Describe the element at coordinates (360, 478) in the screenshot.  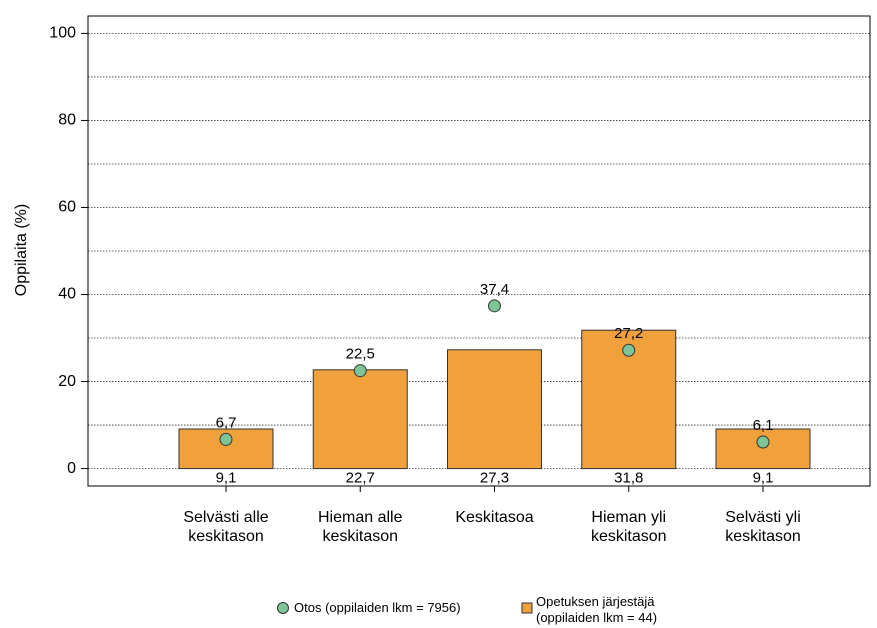
I see `bar-value-label: 22,7` at that location.